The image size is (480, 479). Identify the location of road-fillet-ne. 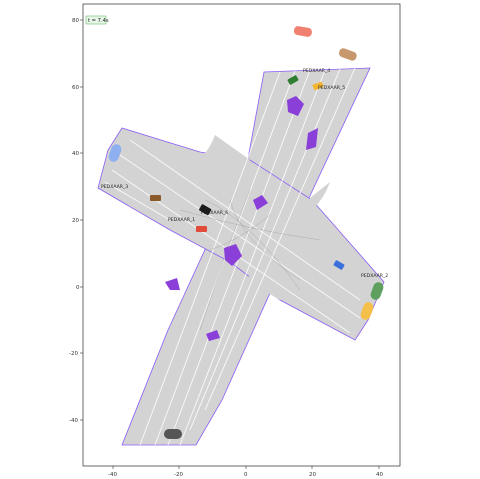
(315, 201).